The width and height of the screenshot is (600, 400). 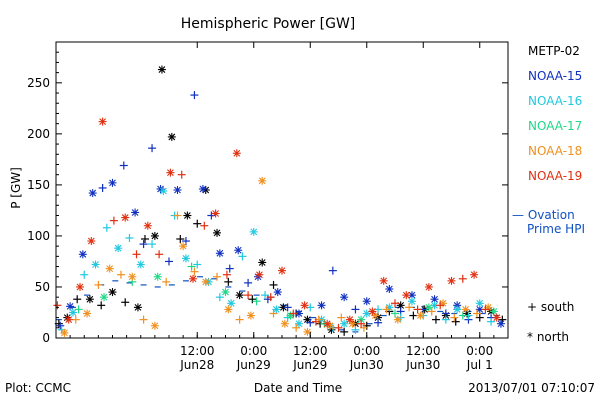 What do you see at coordinates (366, 351) in the screenshot?
I see `x-tick-label-time-3: 0:00` at bounding box center [366, 351].